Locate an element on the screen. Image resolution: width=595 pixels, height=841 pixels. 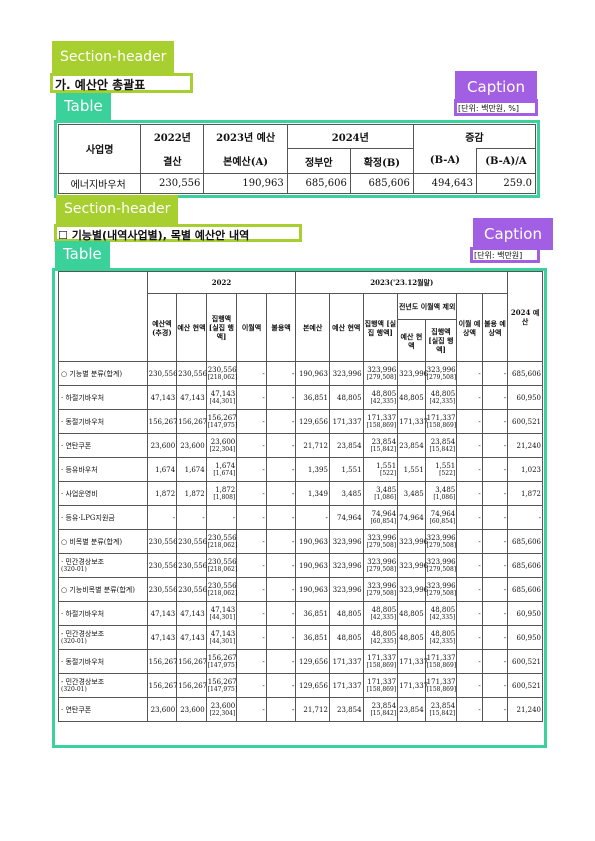
unit-caption: [단위: 백만원] is located at coordinates (498, 255).